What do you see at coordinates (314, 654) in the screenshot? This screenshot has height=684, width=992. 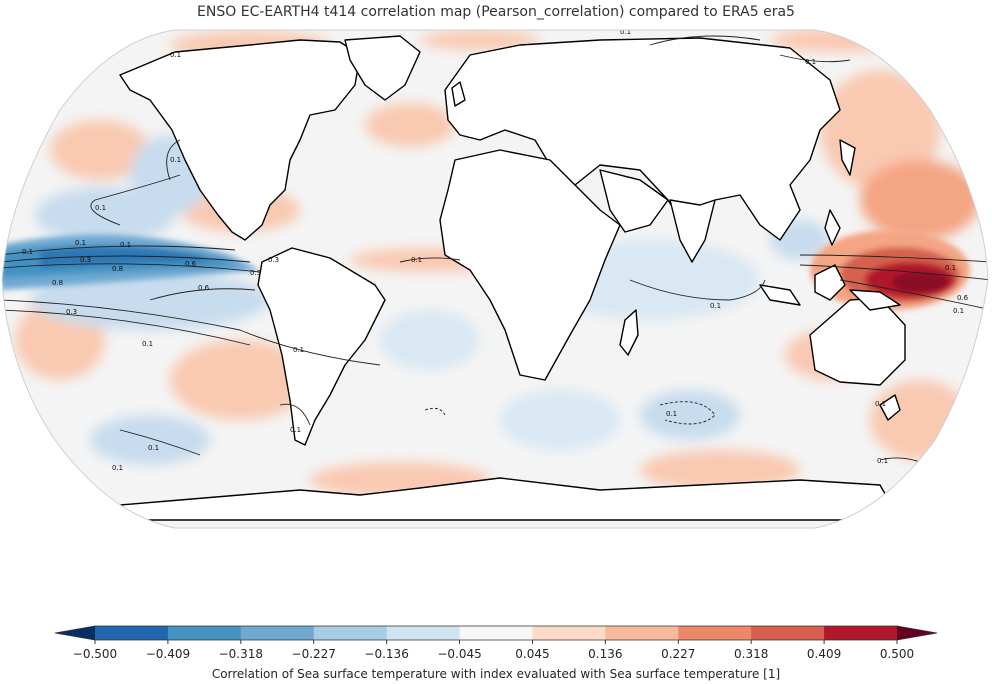 I see `colorbar-tick-label: −0.227` at bounding box center [314, 654].